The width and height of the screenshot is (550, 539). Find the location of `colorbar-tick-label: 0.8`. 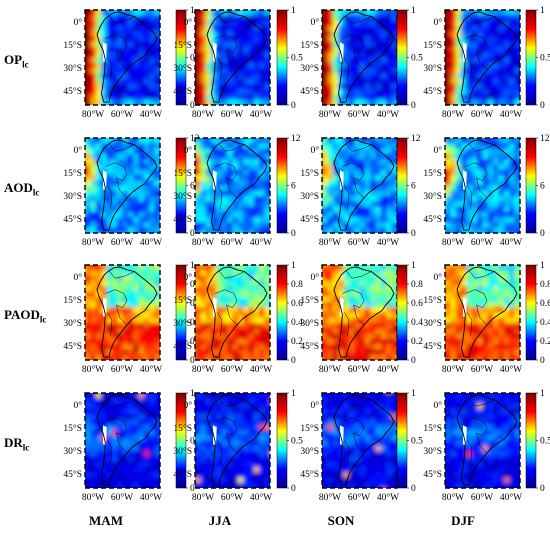

colorbar-tick-label: 0.8 is located at coordinates (417, 285).